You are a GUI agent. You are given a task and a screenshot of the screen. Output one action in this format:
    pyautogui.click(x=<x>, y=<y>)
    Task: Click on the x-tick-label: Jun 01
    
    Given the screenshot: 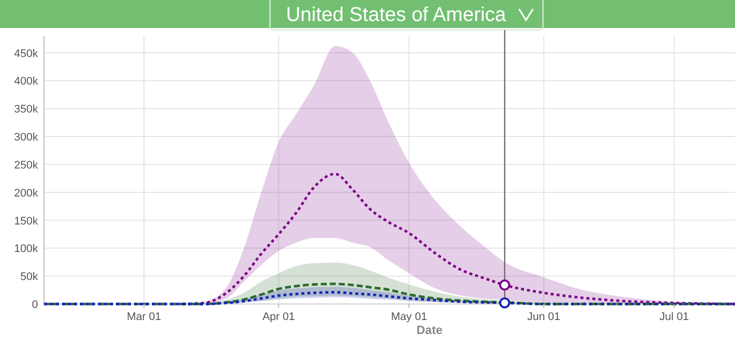 What is the action you would take?
    pyautogui.click(x=543, y=317)
    